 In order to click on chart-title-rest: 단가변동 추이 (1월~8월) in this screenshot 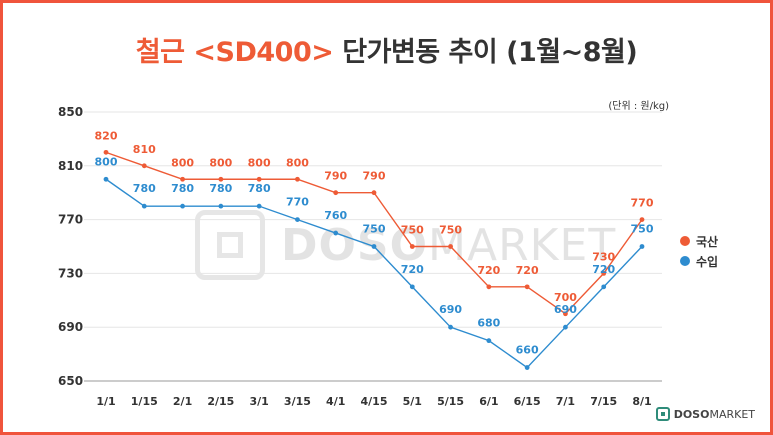, I will do `click(485, 52)`.